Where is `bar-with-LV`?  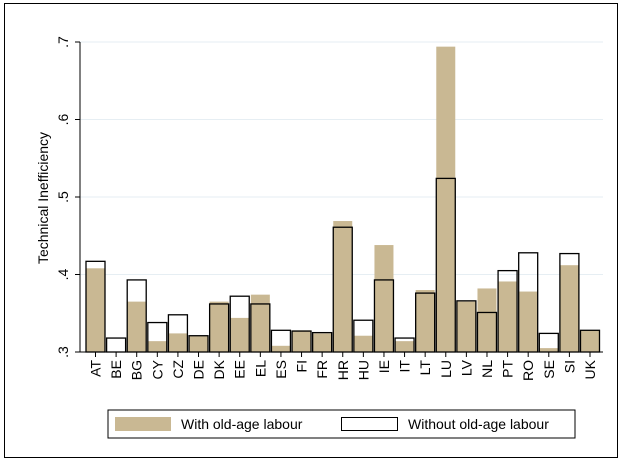 bar-with-LV is located at coordinates (466, 326).